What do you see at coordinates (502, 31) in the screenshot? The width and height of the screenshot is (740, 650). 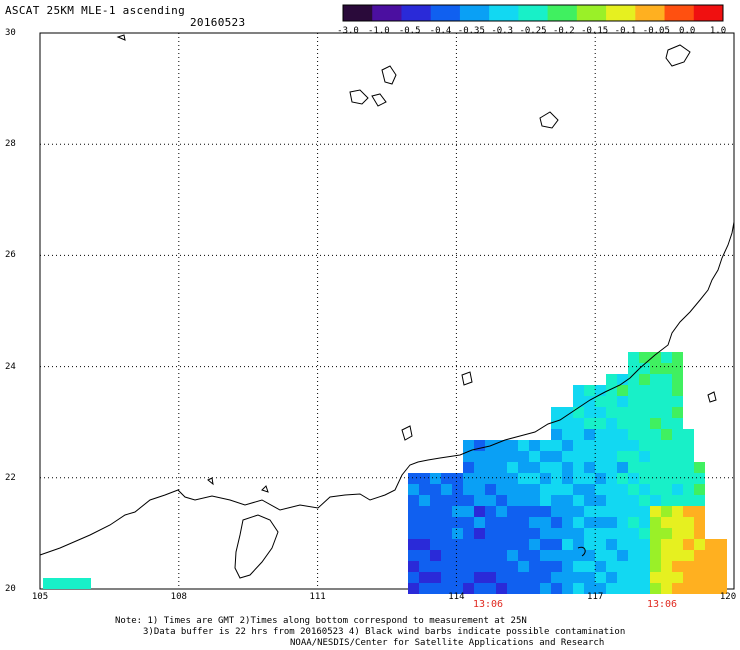 I see `colorbar-tick-label: -0.3` at bounding box center [502, 31].